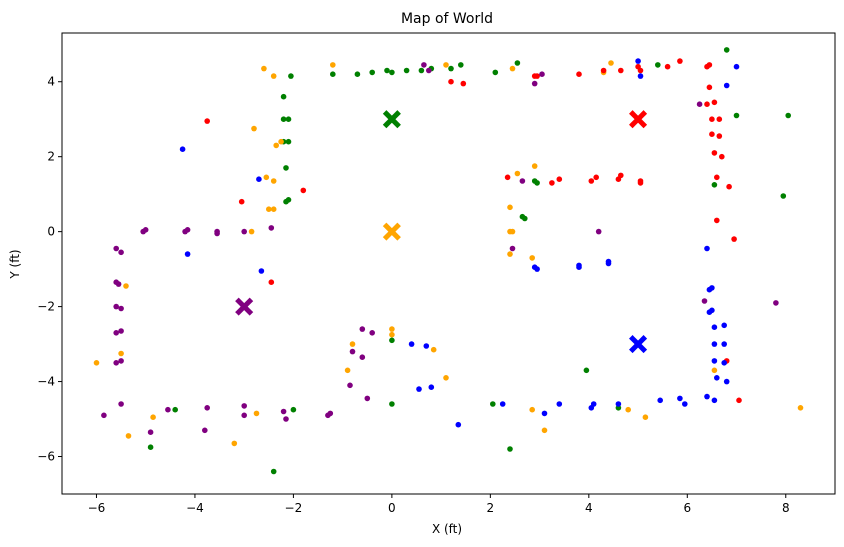 The image size is (844, 547). Describe the element at coordinates (46, 457) in the screenshot. I see `y-tick-label: −6` at that location.